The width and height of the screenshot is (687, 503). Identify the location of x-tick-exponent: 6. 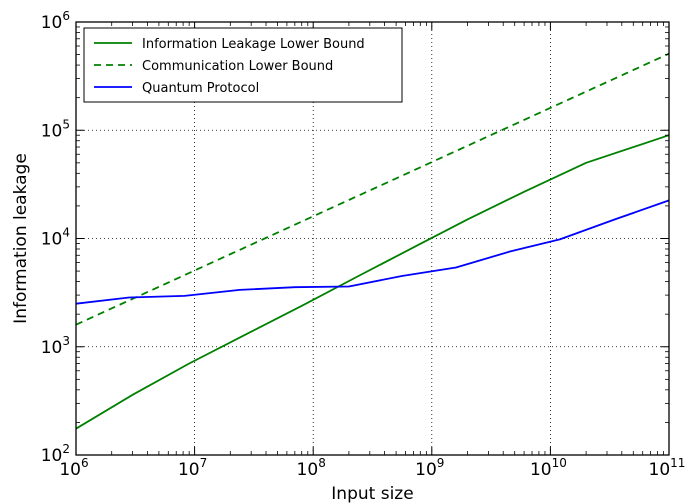
(85, 463).